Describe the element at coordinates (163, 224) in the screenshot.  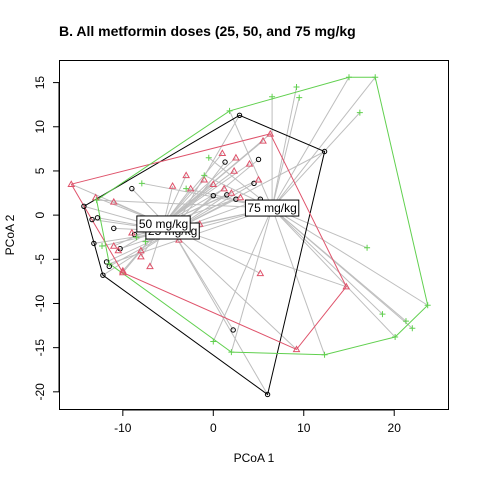
I see `centroid-label-text-1: 50 mg/kg` at that location.